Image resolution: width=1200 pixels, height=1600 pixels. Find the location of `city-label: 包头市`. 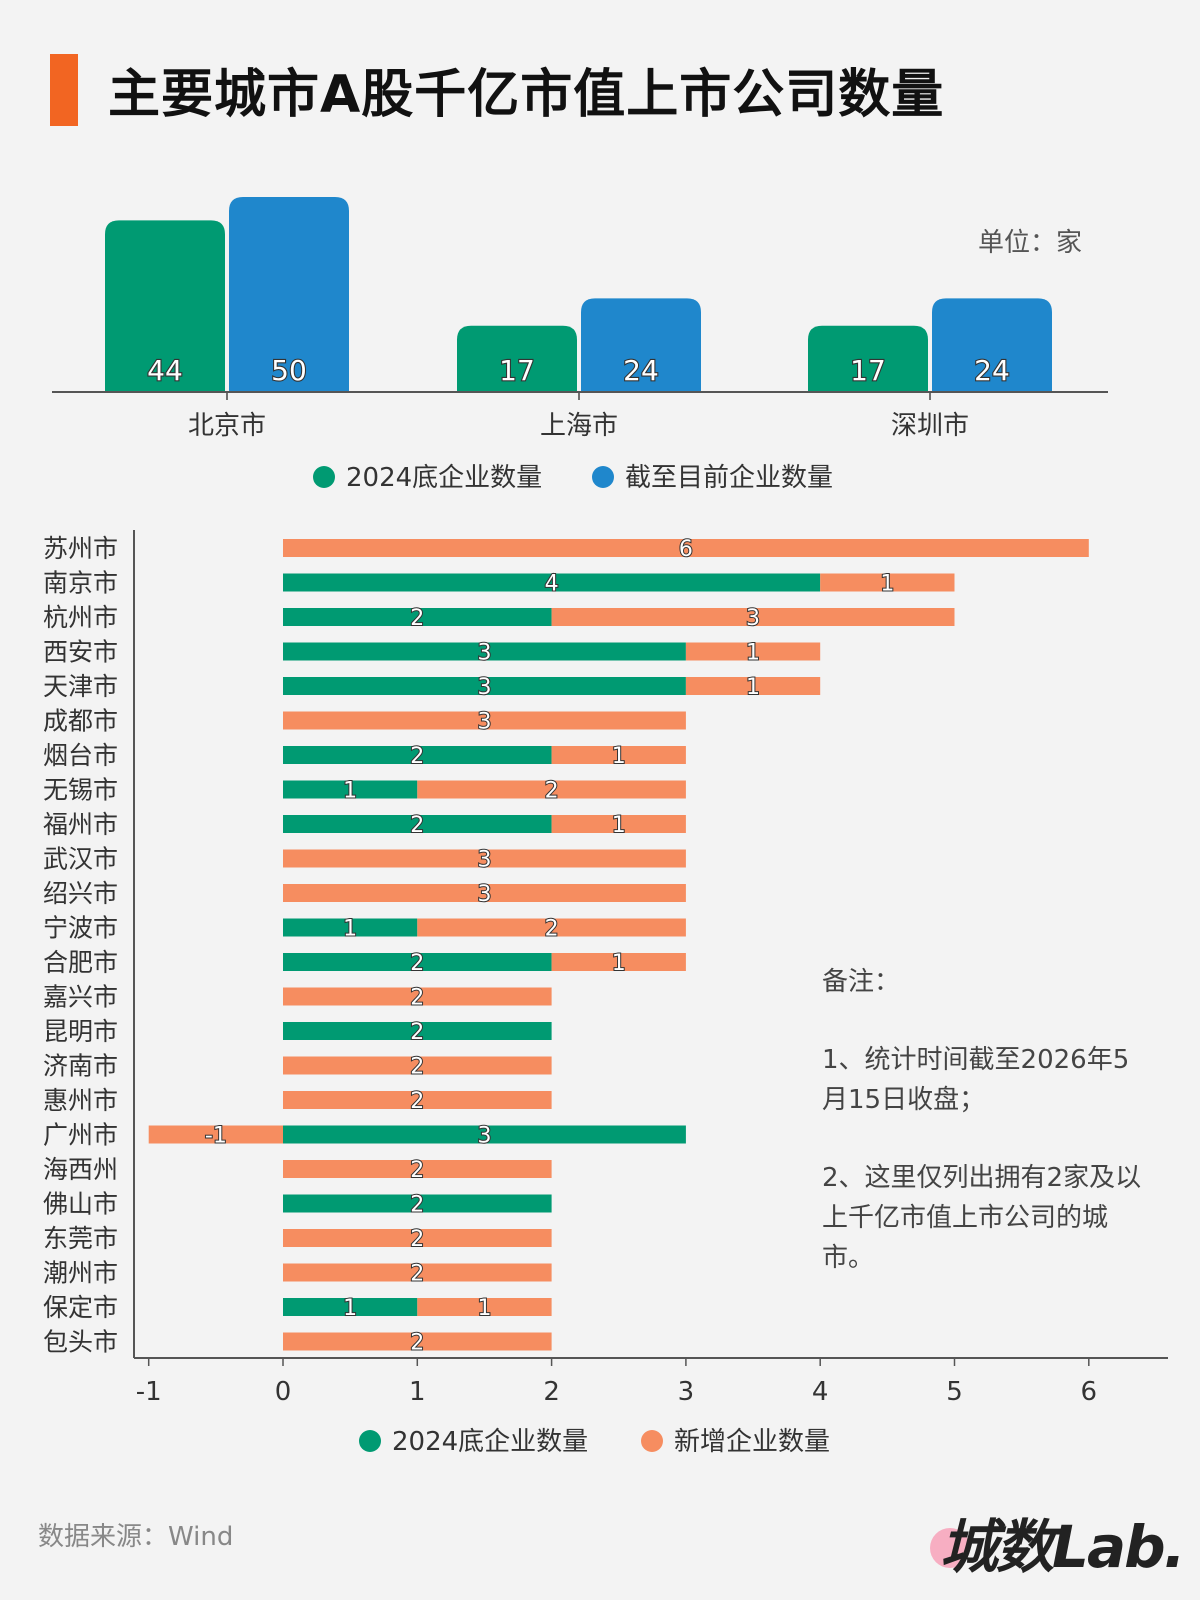

city-label: 包头市 is located at coordinates (80, 1342).